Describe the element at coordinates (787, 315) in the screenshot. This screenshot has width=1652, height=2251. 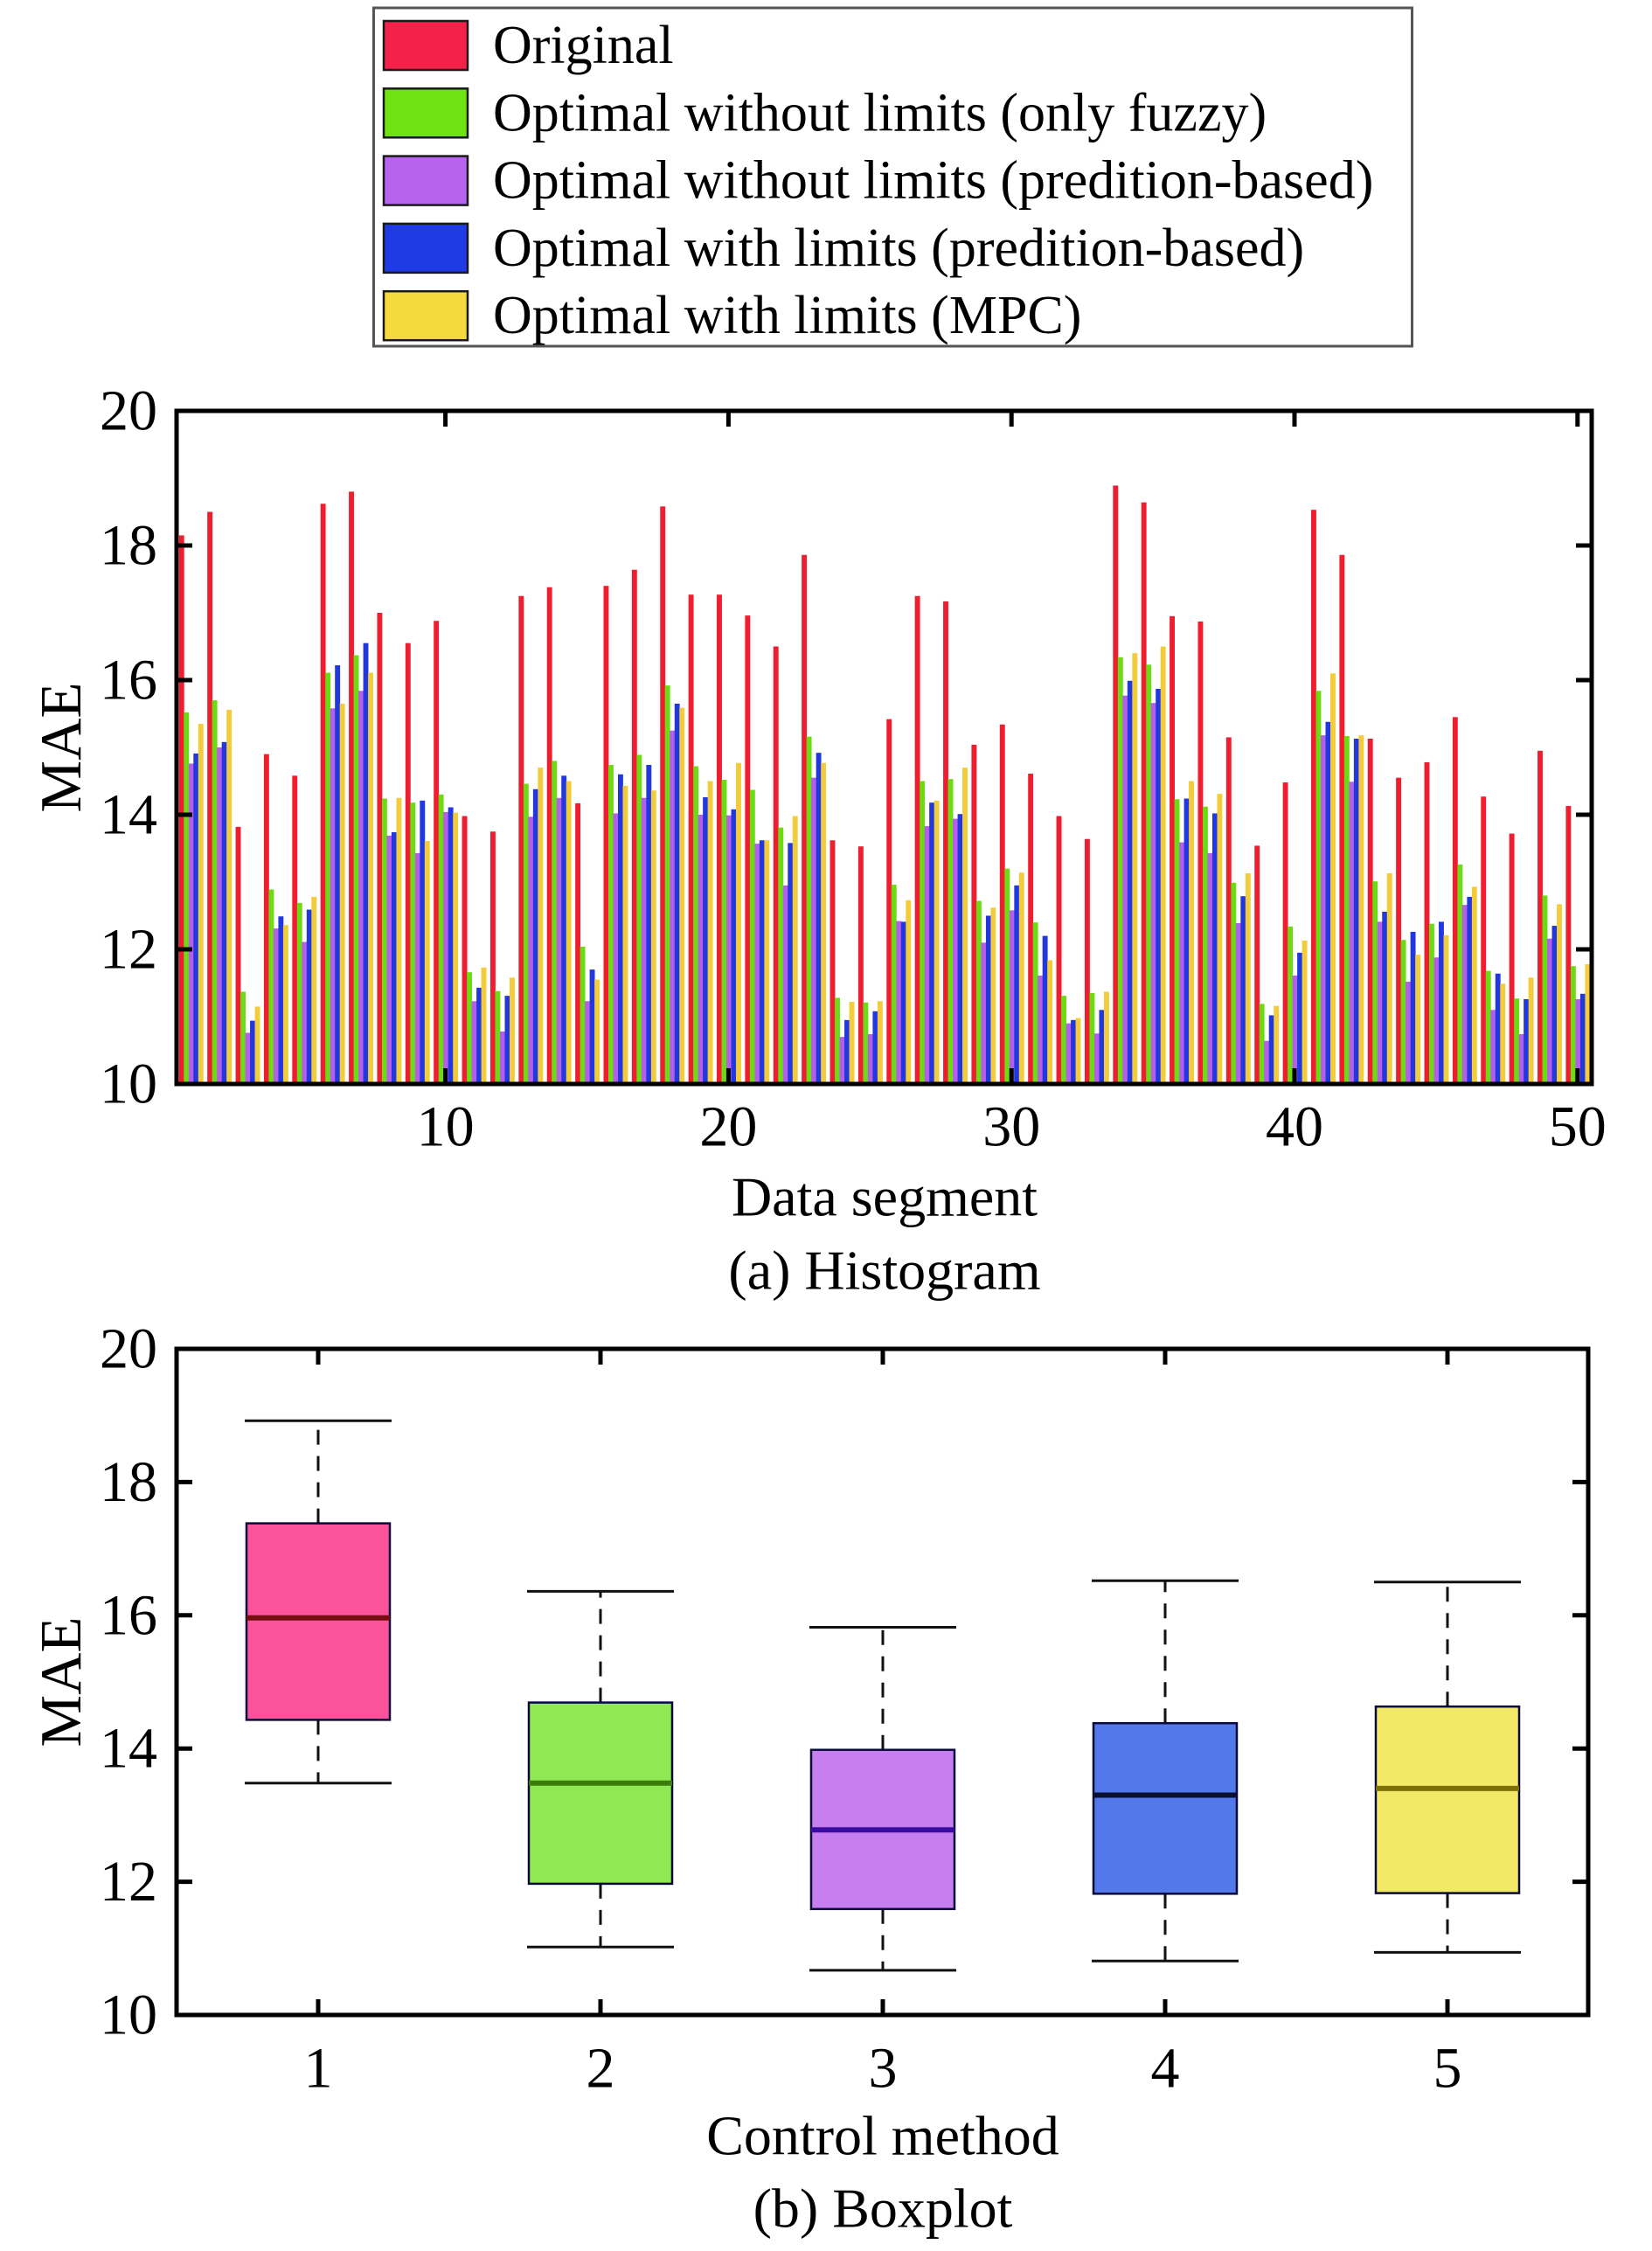
I see `svg-text: Optimal with limits (MPC)` at that location.